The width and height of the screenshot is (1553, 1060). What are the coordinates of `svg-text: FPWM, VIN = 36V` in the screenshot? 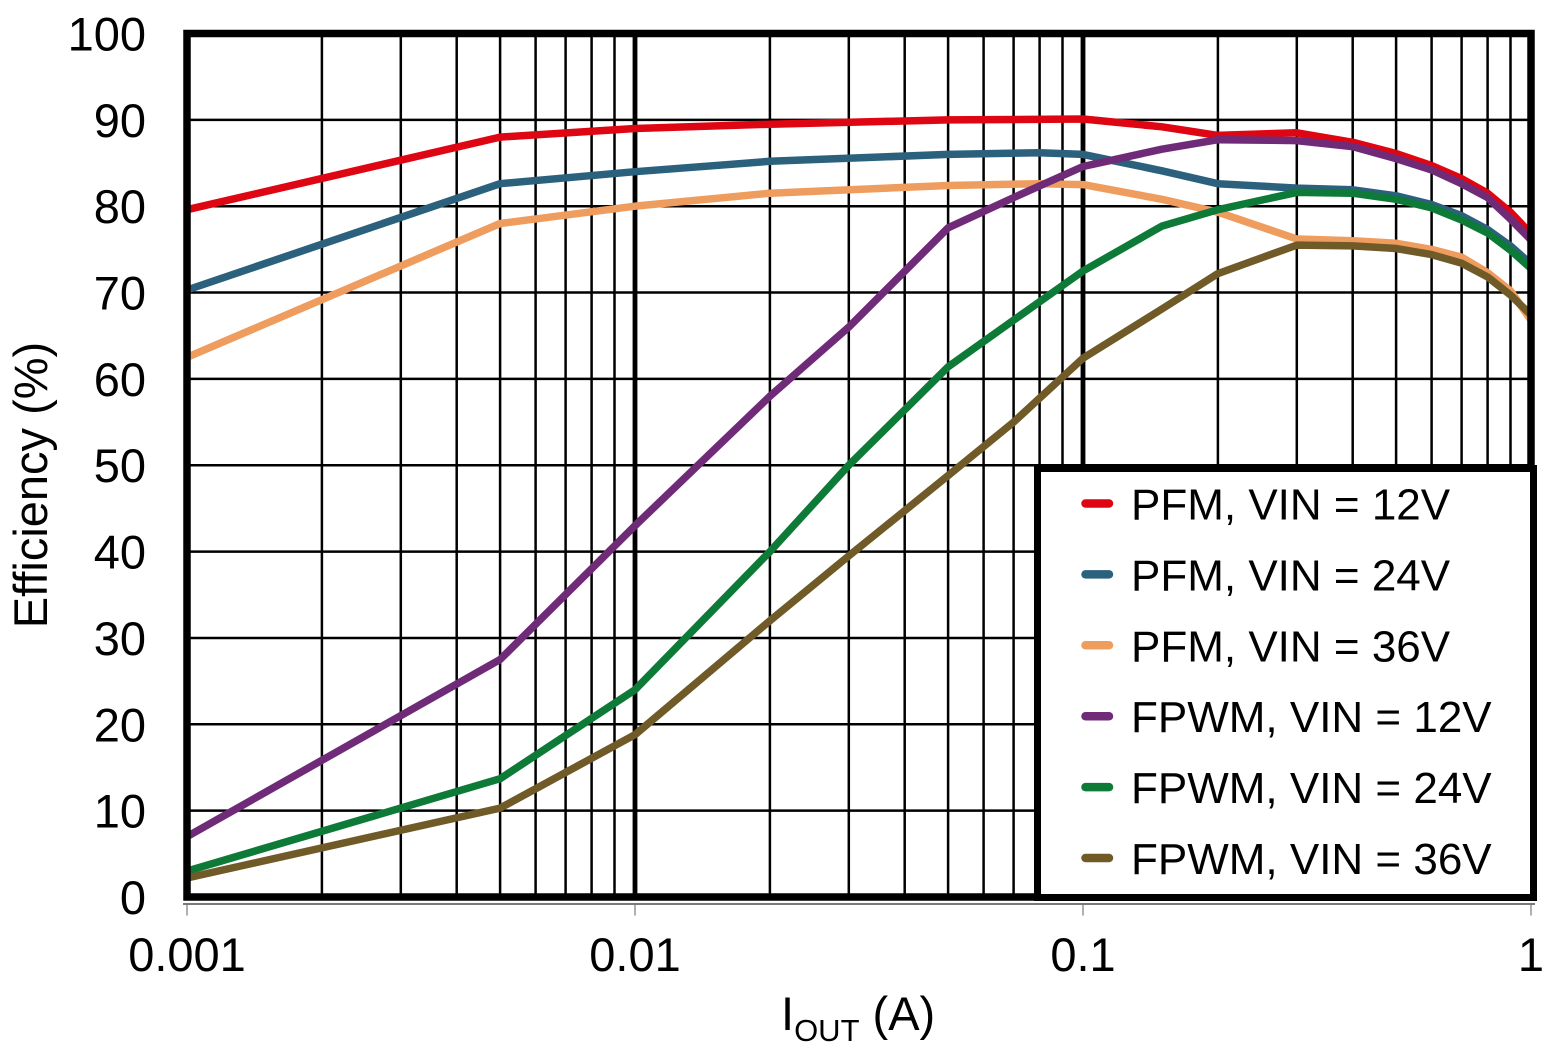 It's located at (1311, 859).